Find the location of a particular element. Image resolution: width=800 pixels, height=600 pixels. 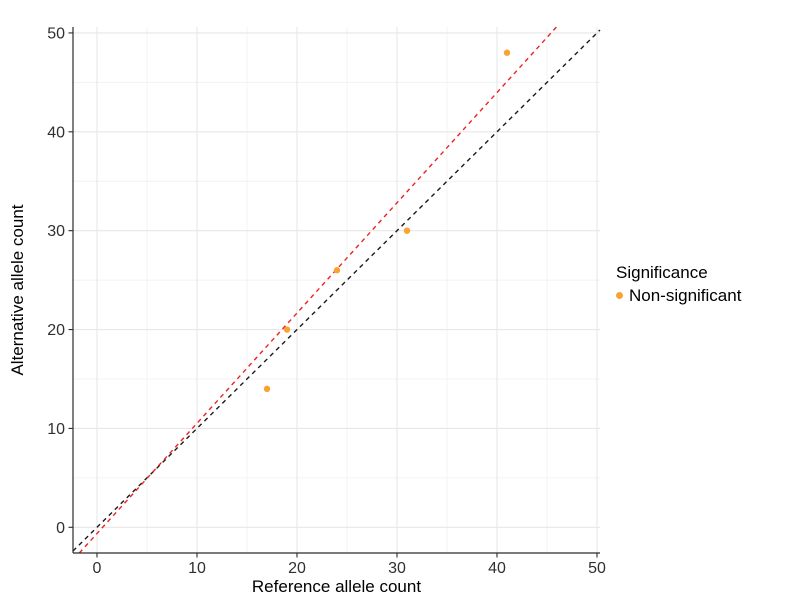

legend-entry-label: Non-significant is located at coordinates (685, 295).